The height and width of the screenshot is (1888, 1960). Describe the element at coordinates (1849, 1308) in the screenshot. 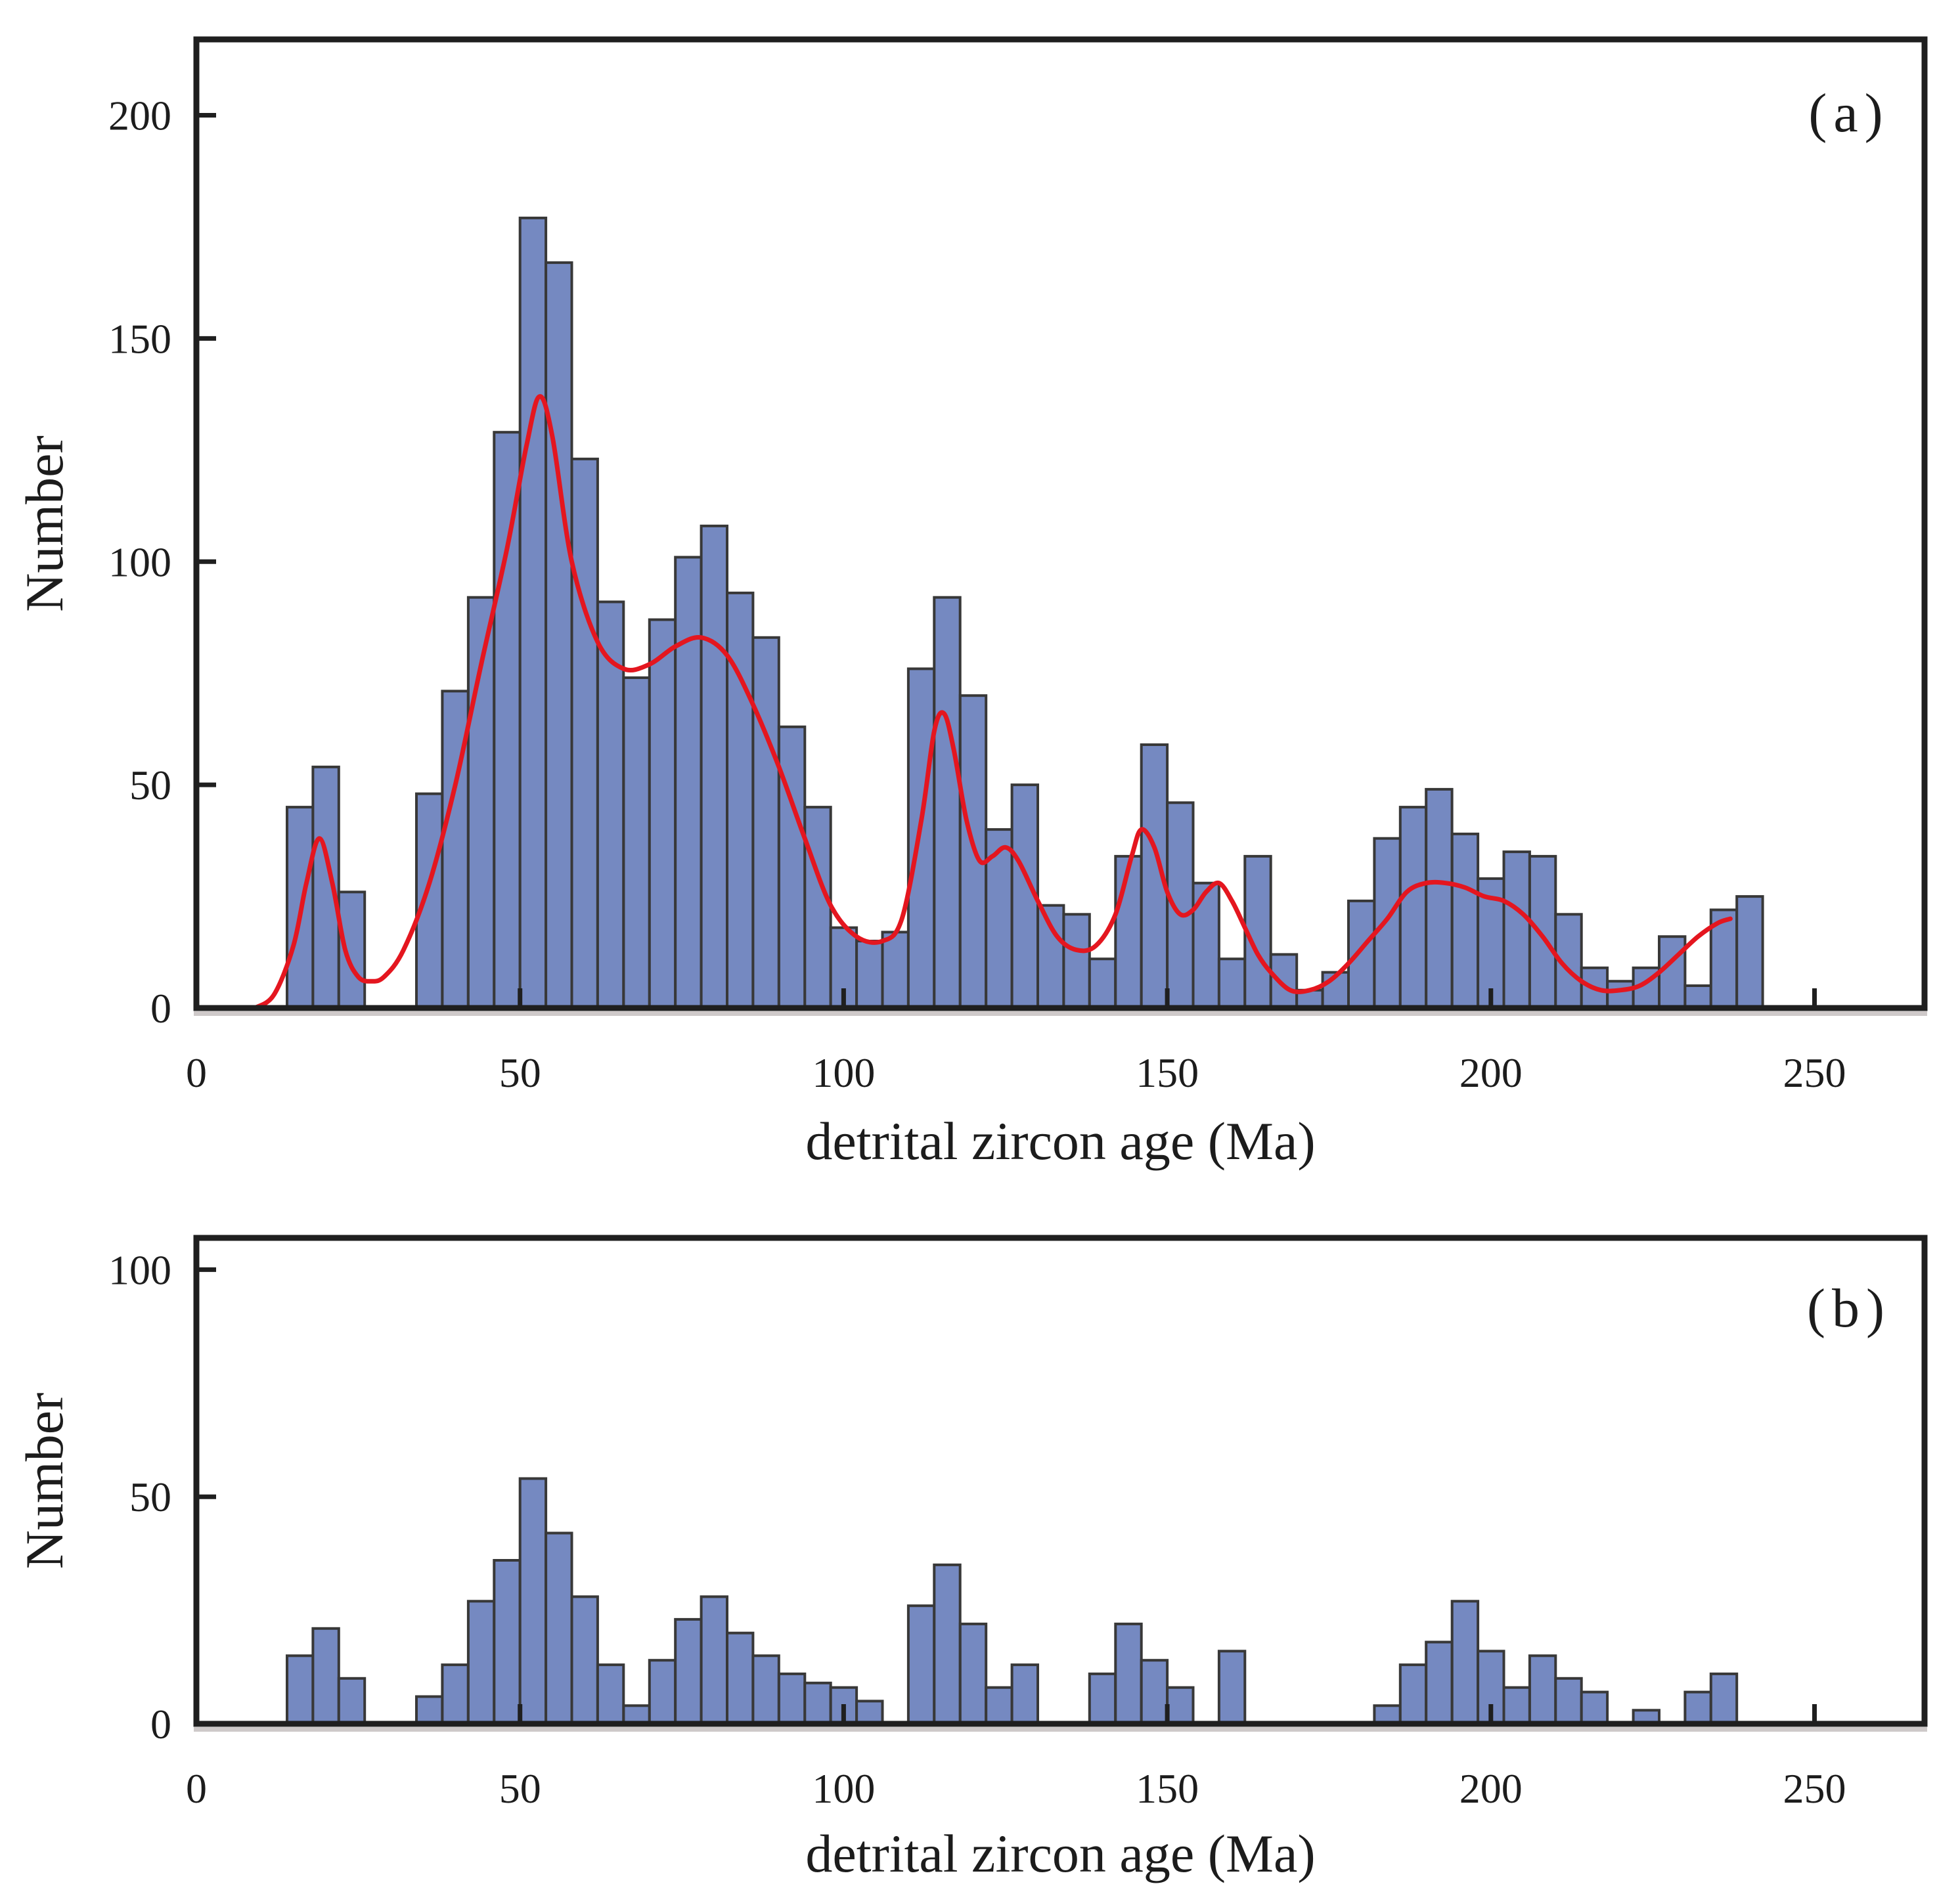

I see `panel-label-b: (b)` at that location.